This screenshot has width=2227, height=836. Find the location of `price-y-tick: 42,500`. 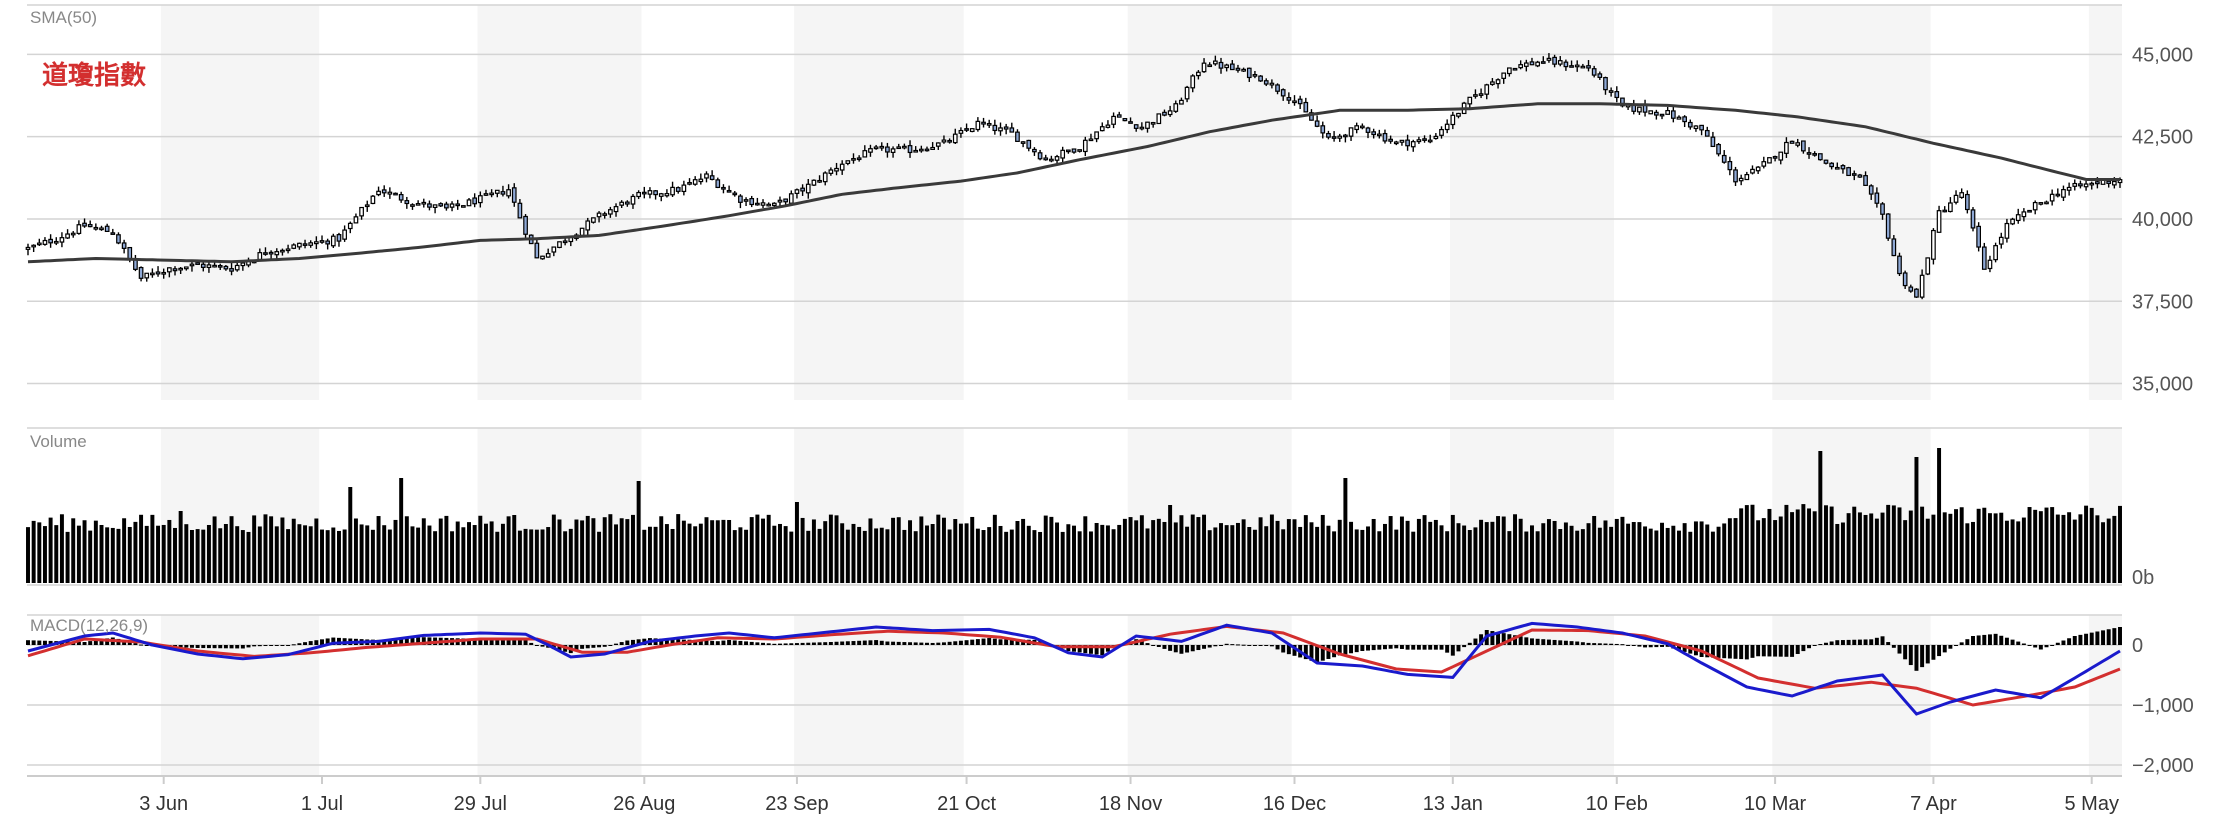

price-y-tick: 42,500 is located at coordinates (2162, 138).